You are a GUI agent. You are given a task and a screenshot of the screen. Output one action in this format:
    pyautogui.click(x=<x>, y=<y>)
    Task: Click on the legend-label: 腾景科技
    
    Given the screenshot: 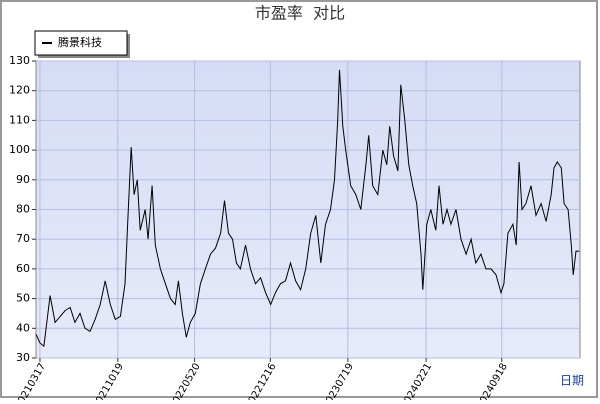 What is the action you would take?
    pyautogui.click(x=80, y=42)
    